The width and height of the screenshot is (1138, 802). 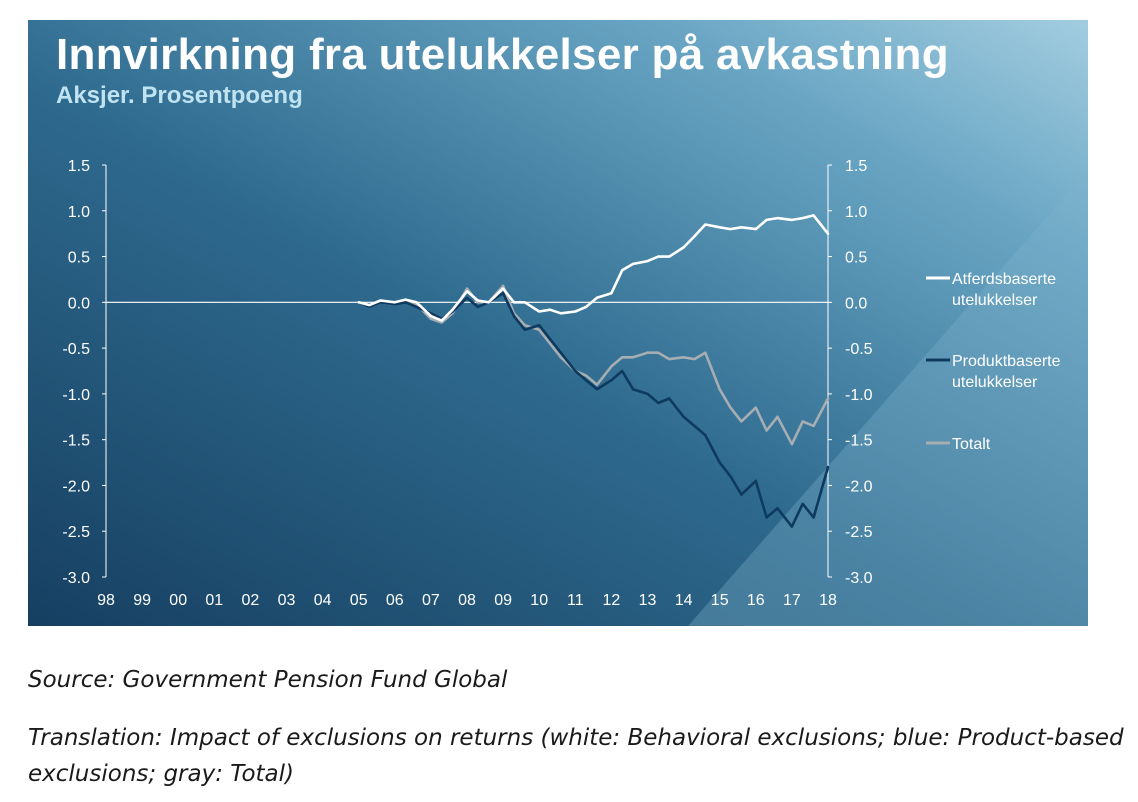 What do you see at coordinates (79, 303) in the screenshot?
I see `y-tick-label-left: 0.0` at bounding box center [79, 303].